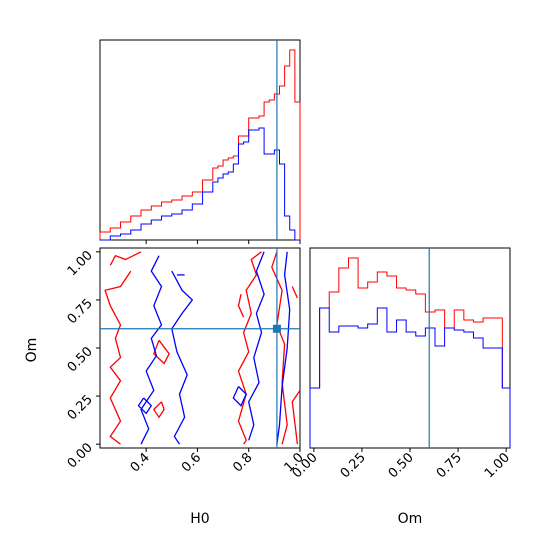 This screenshot has width=550, height=550. What do you see at coordinates (32, 350) in the screenshot?
I see `y-axis-label-om: Om` at bounding box center [32, 350].